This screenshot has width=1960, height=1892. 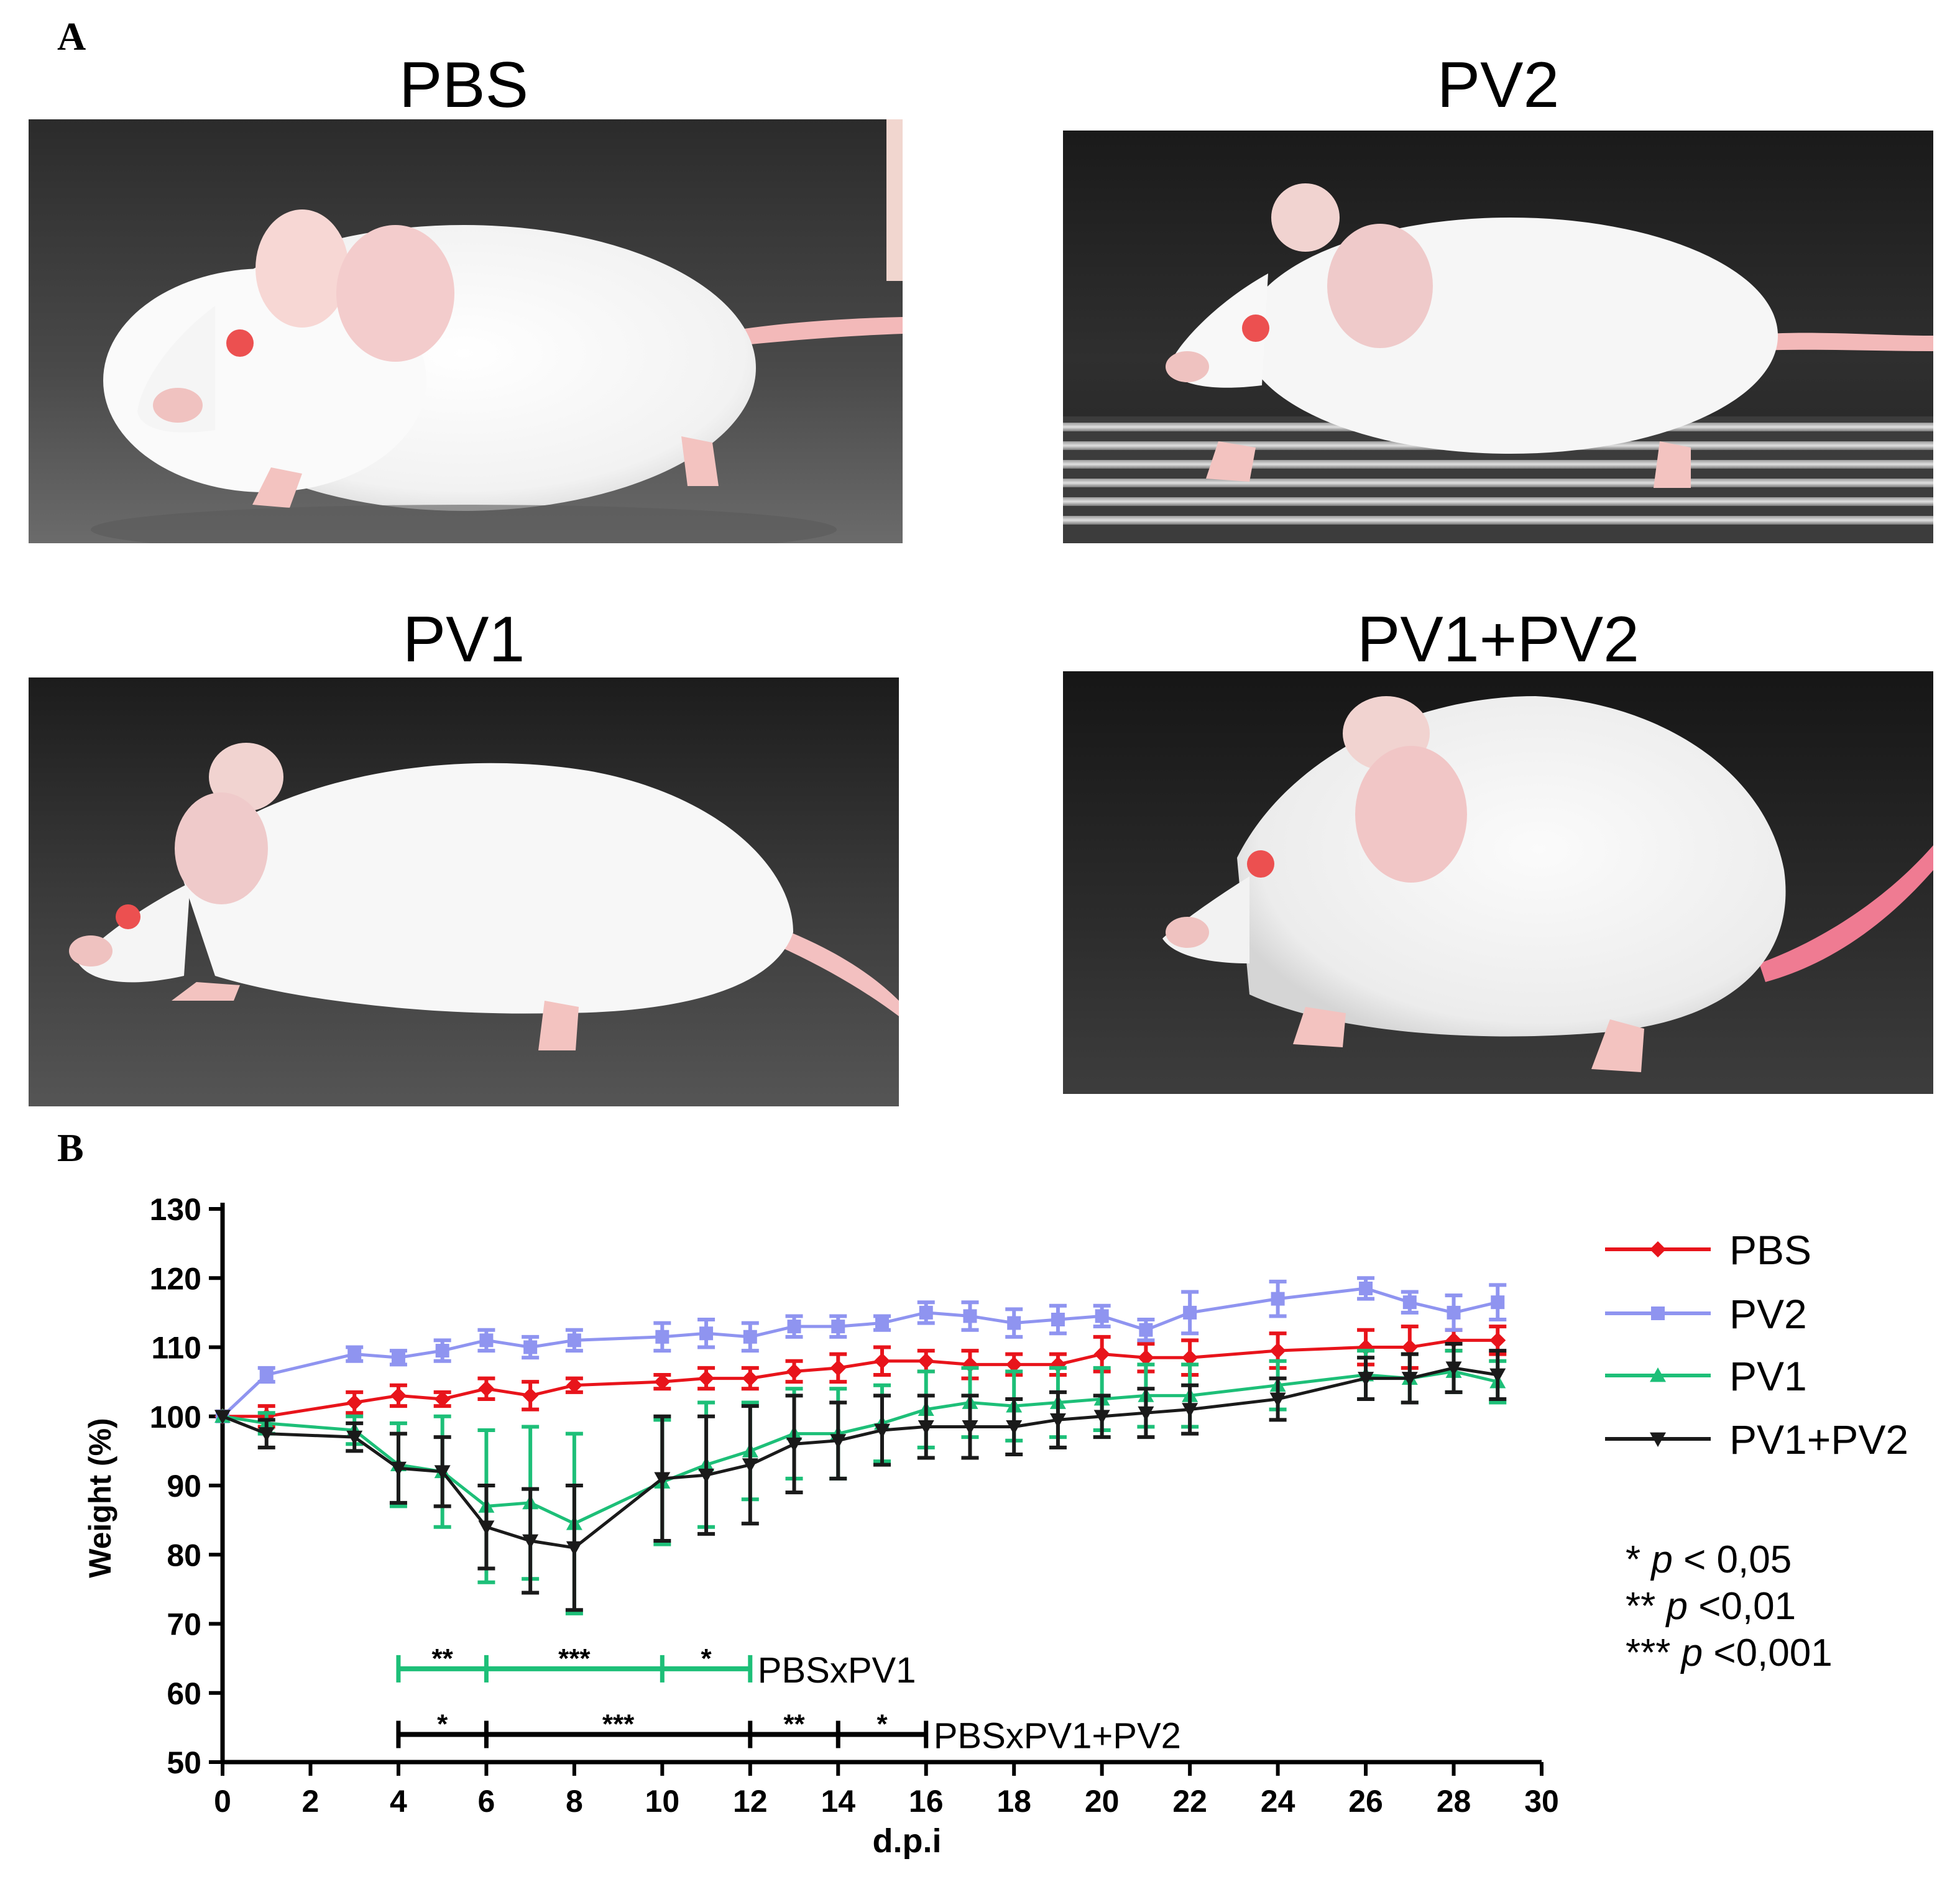 I want to click on photo-pv1-mouse, so click(x=464, y=891).